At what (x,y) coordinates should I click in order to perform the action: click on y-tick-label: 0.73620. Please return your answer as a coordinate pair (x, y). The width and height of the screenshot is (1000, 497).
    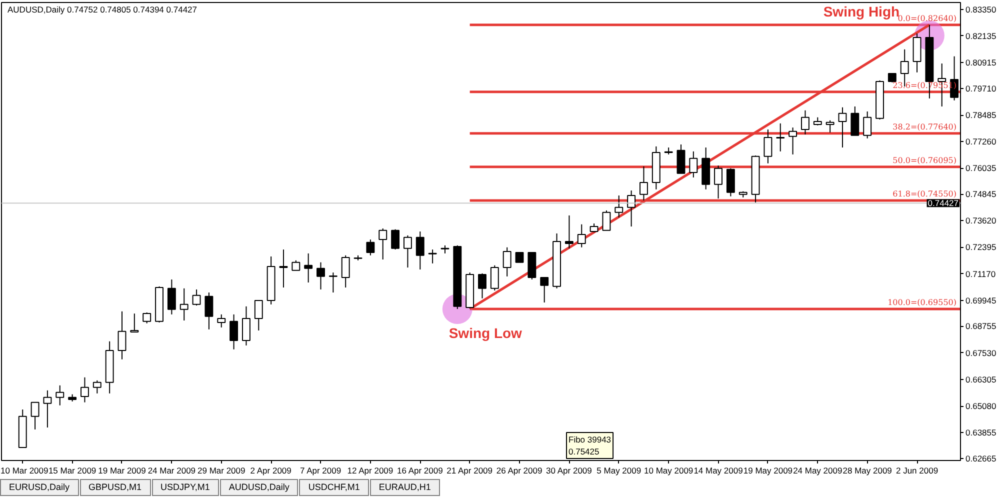
    Looking at the image, I should click on (981, 221).